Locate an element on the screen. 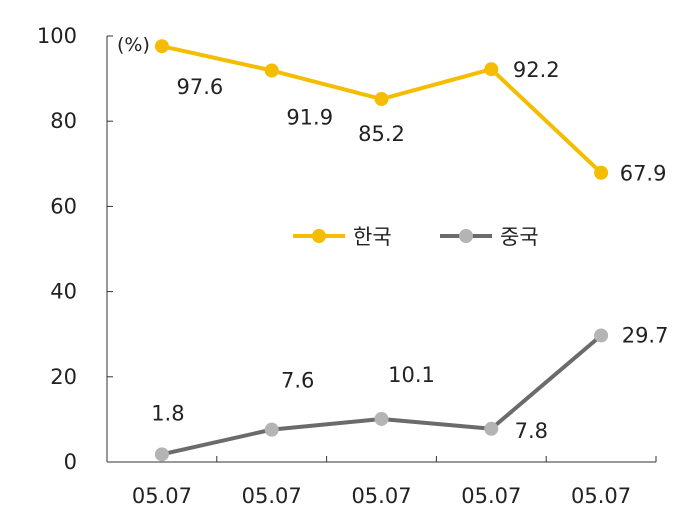 The height and width of the screenshot is (523, 690). y-tick-label: 100 is located at coordinates (57, 36).